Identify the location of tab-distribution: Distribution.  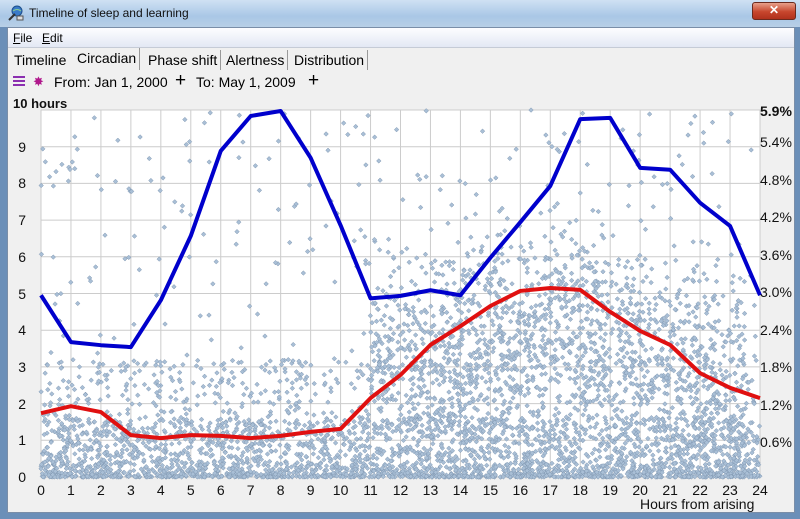
(330, 60).